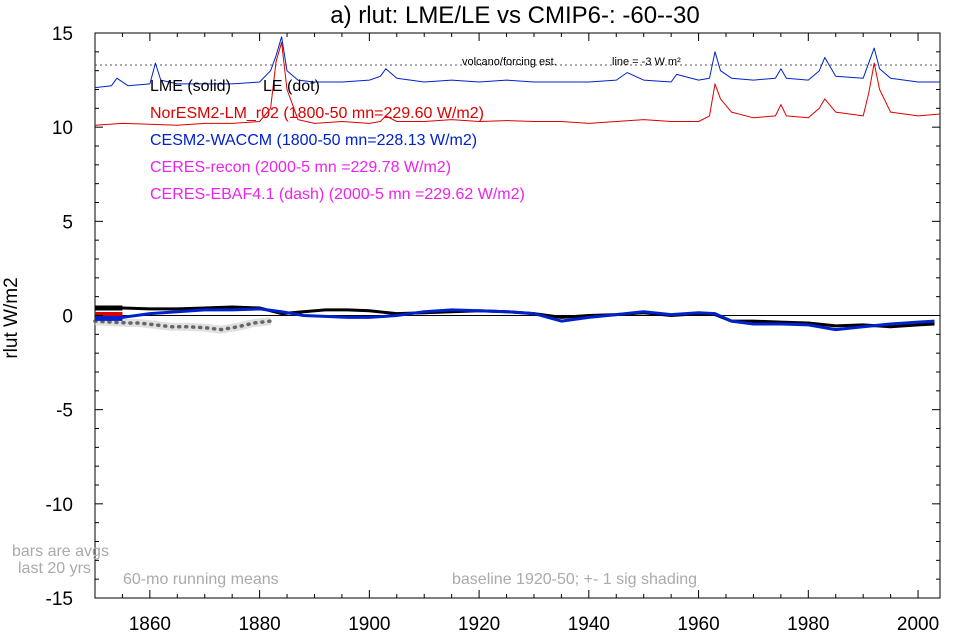 The height and width of the screenshot is (641, 957). I want to click on y-tick-label: 10, so click(62, 128).